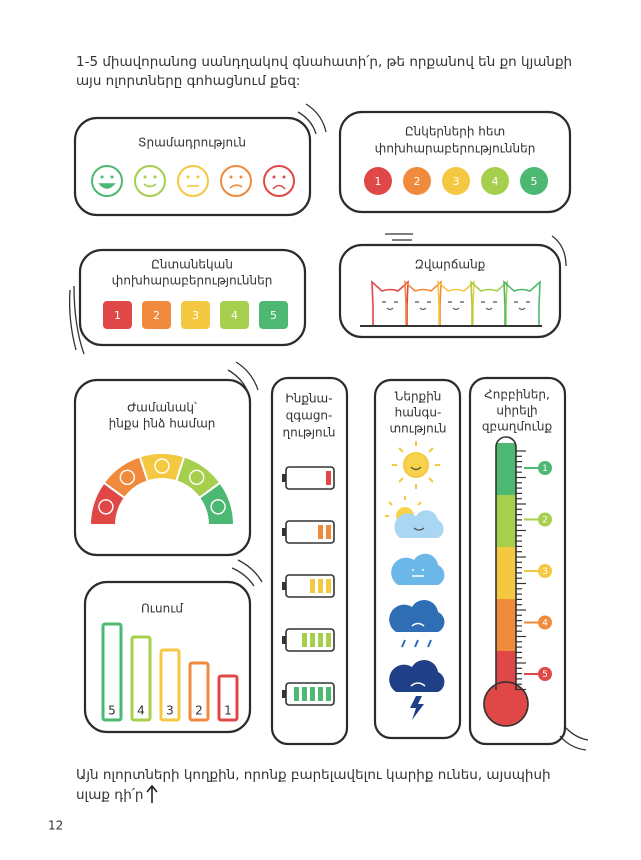 Image resolution: width=641 pixels, height=860 pixels. I want to click on thermo-number: 2, so click(545, 521).